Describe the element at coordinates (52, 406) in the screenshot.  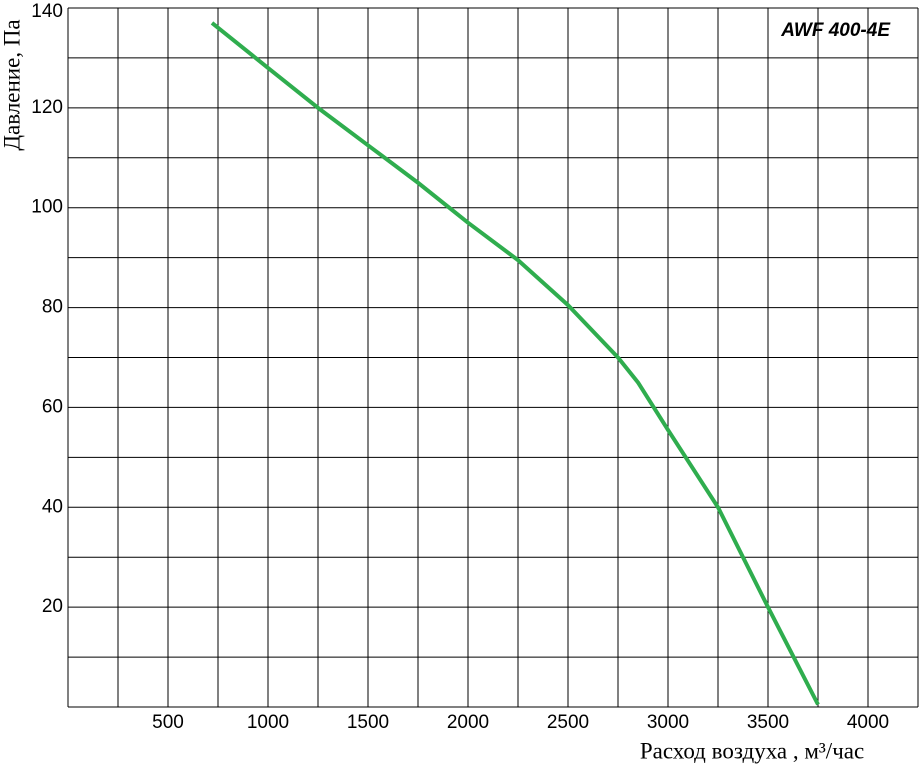
I see `y-tick-label: 60` at that location.